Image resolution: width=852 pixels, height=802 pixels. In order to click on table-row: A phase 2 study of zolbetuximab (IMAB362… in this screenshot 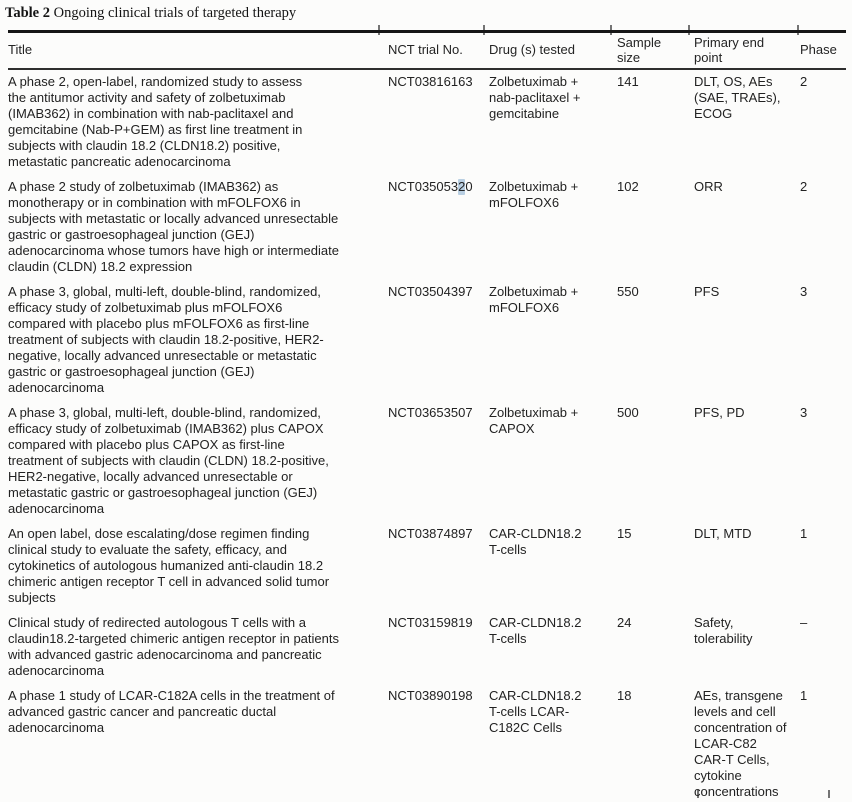, I will do `click(427, 227)`.